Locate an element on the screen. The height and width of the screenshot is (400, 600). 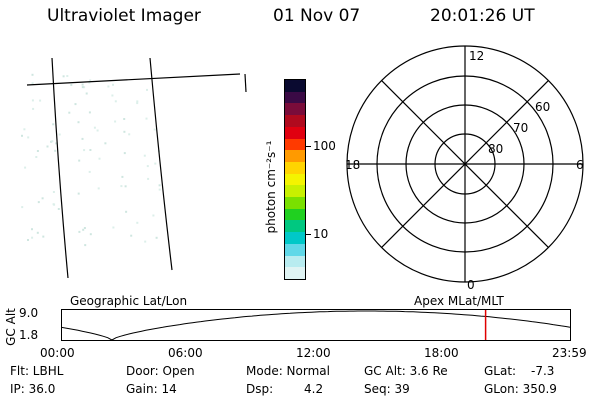
timeline-tick-1200: 12:00 is located at coordinates (313, 353).